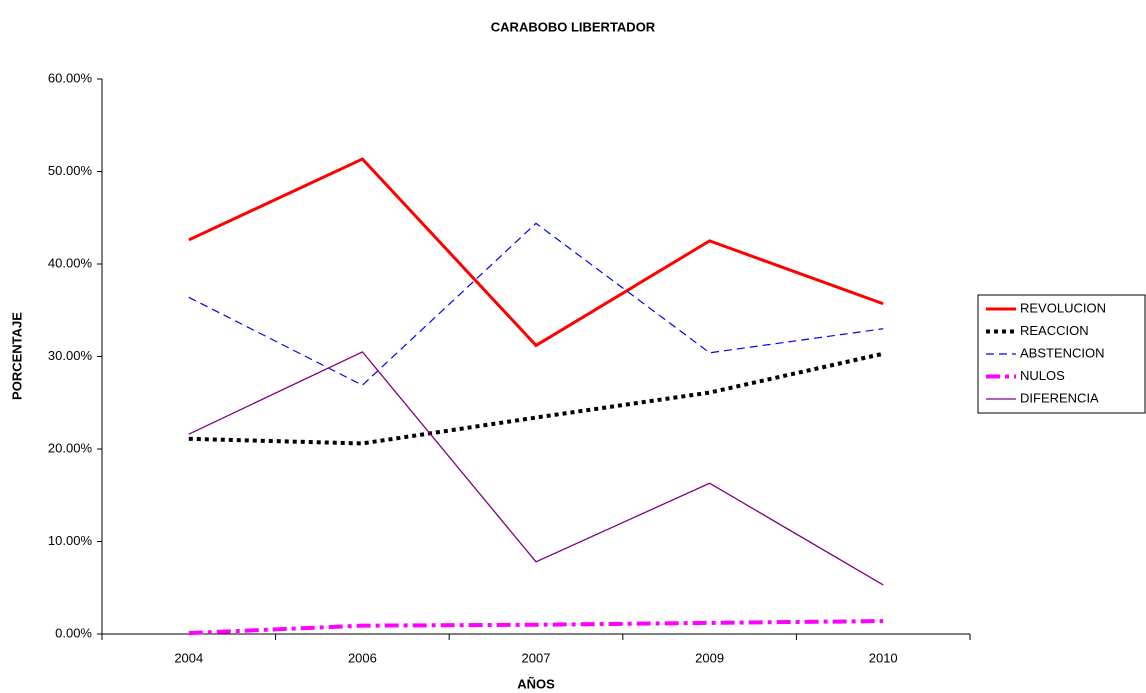 Image resolution: width=1146 pixels, height=693 pixels. What do you see at coordinates (70, 170) in the screenshot?
I see `y-tick-label: 50.00%` at bounding box center [70, 170].